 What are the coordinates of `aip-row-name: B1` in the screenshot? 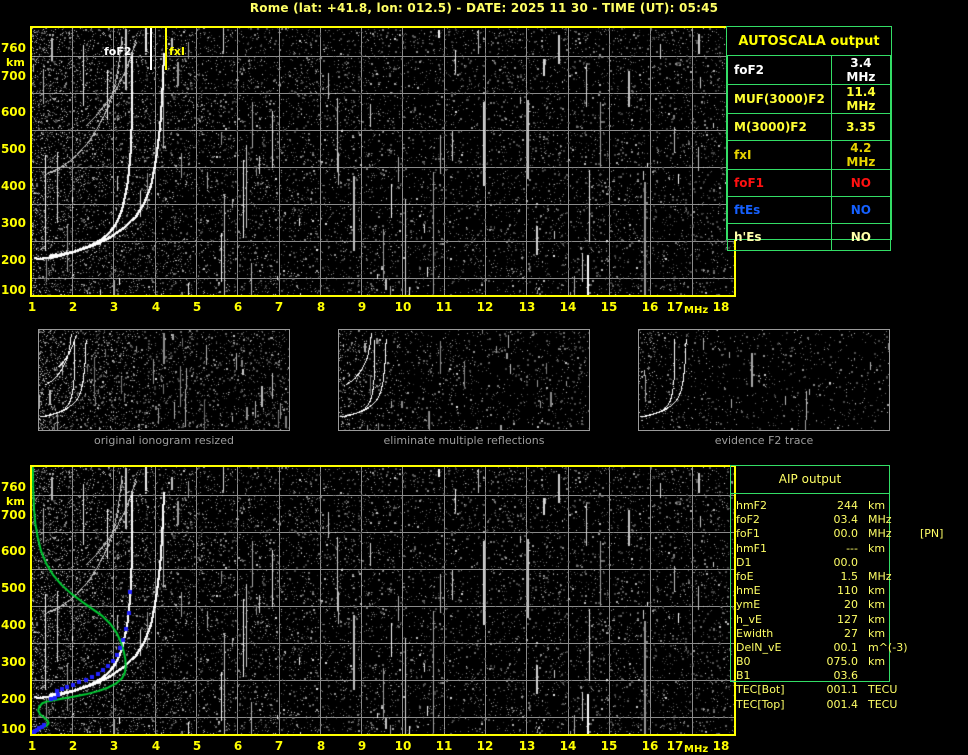 It's located at (743, 676).